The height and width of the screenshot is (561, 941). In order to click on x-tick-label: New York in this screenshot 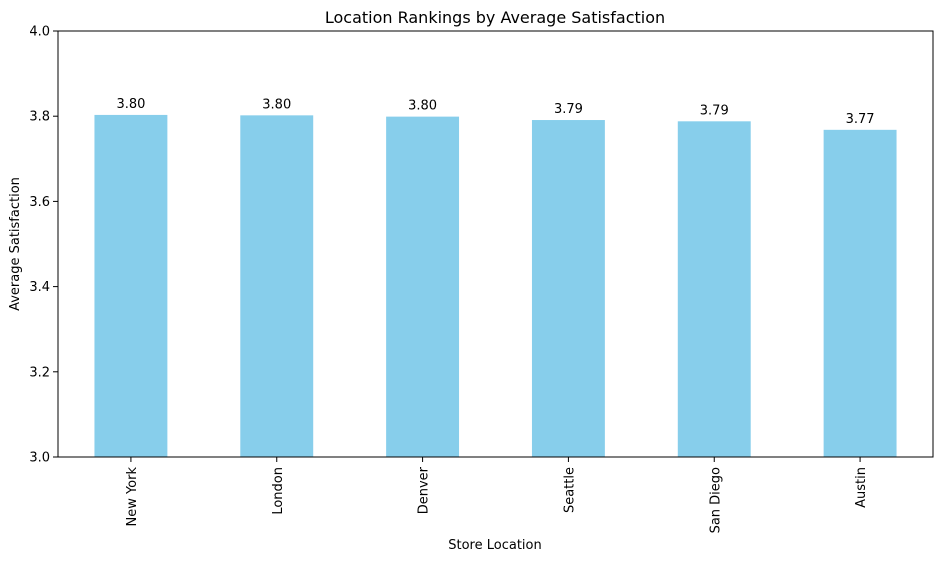, I will do `click(132, 497)`.